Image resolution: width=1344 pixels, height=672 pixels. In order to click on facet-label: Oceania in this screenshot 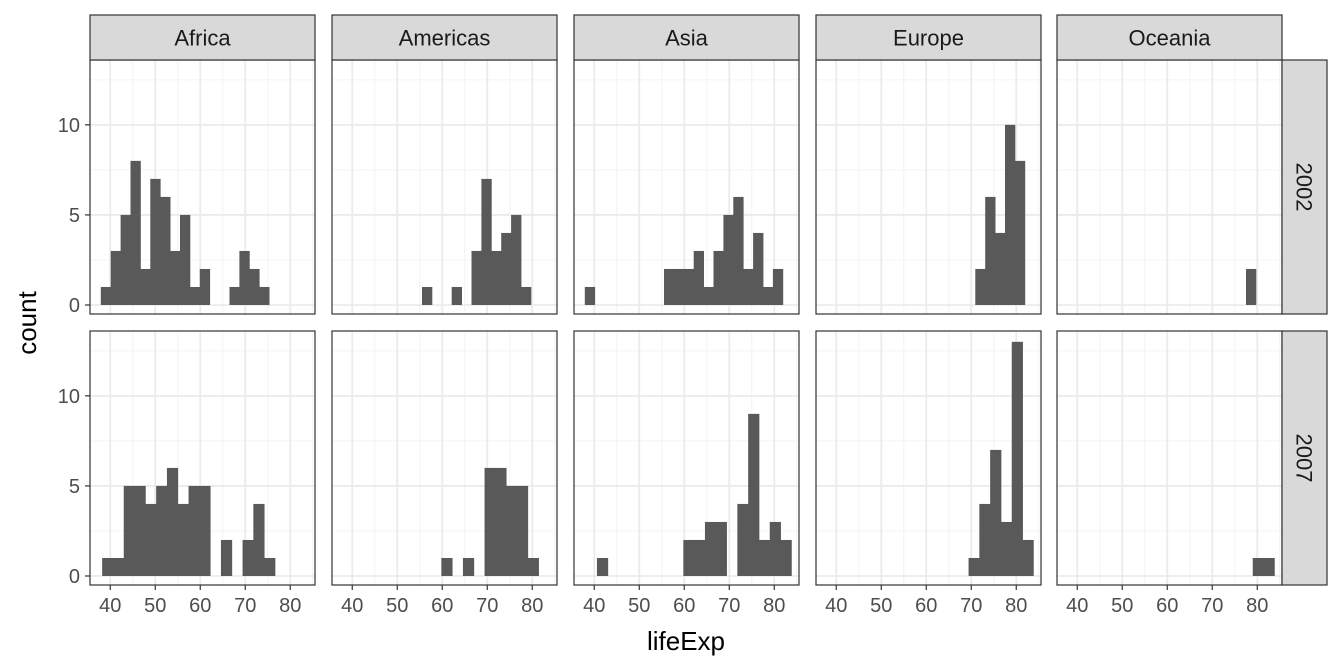, I will do `click(1170, 38)`.